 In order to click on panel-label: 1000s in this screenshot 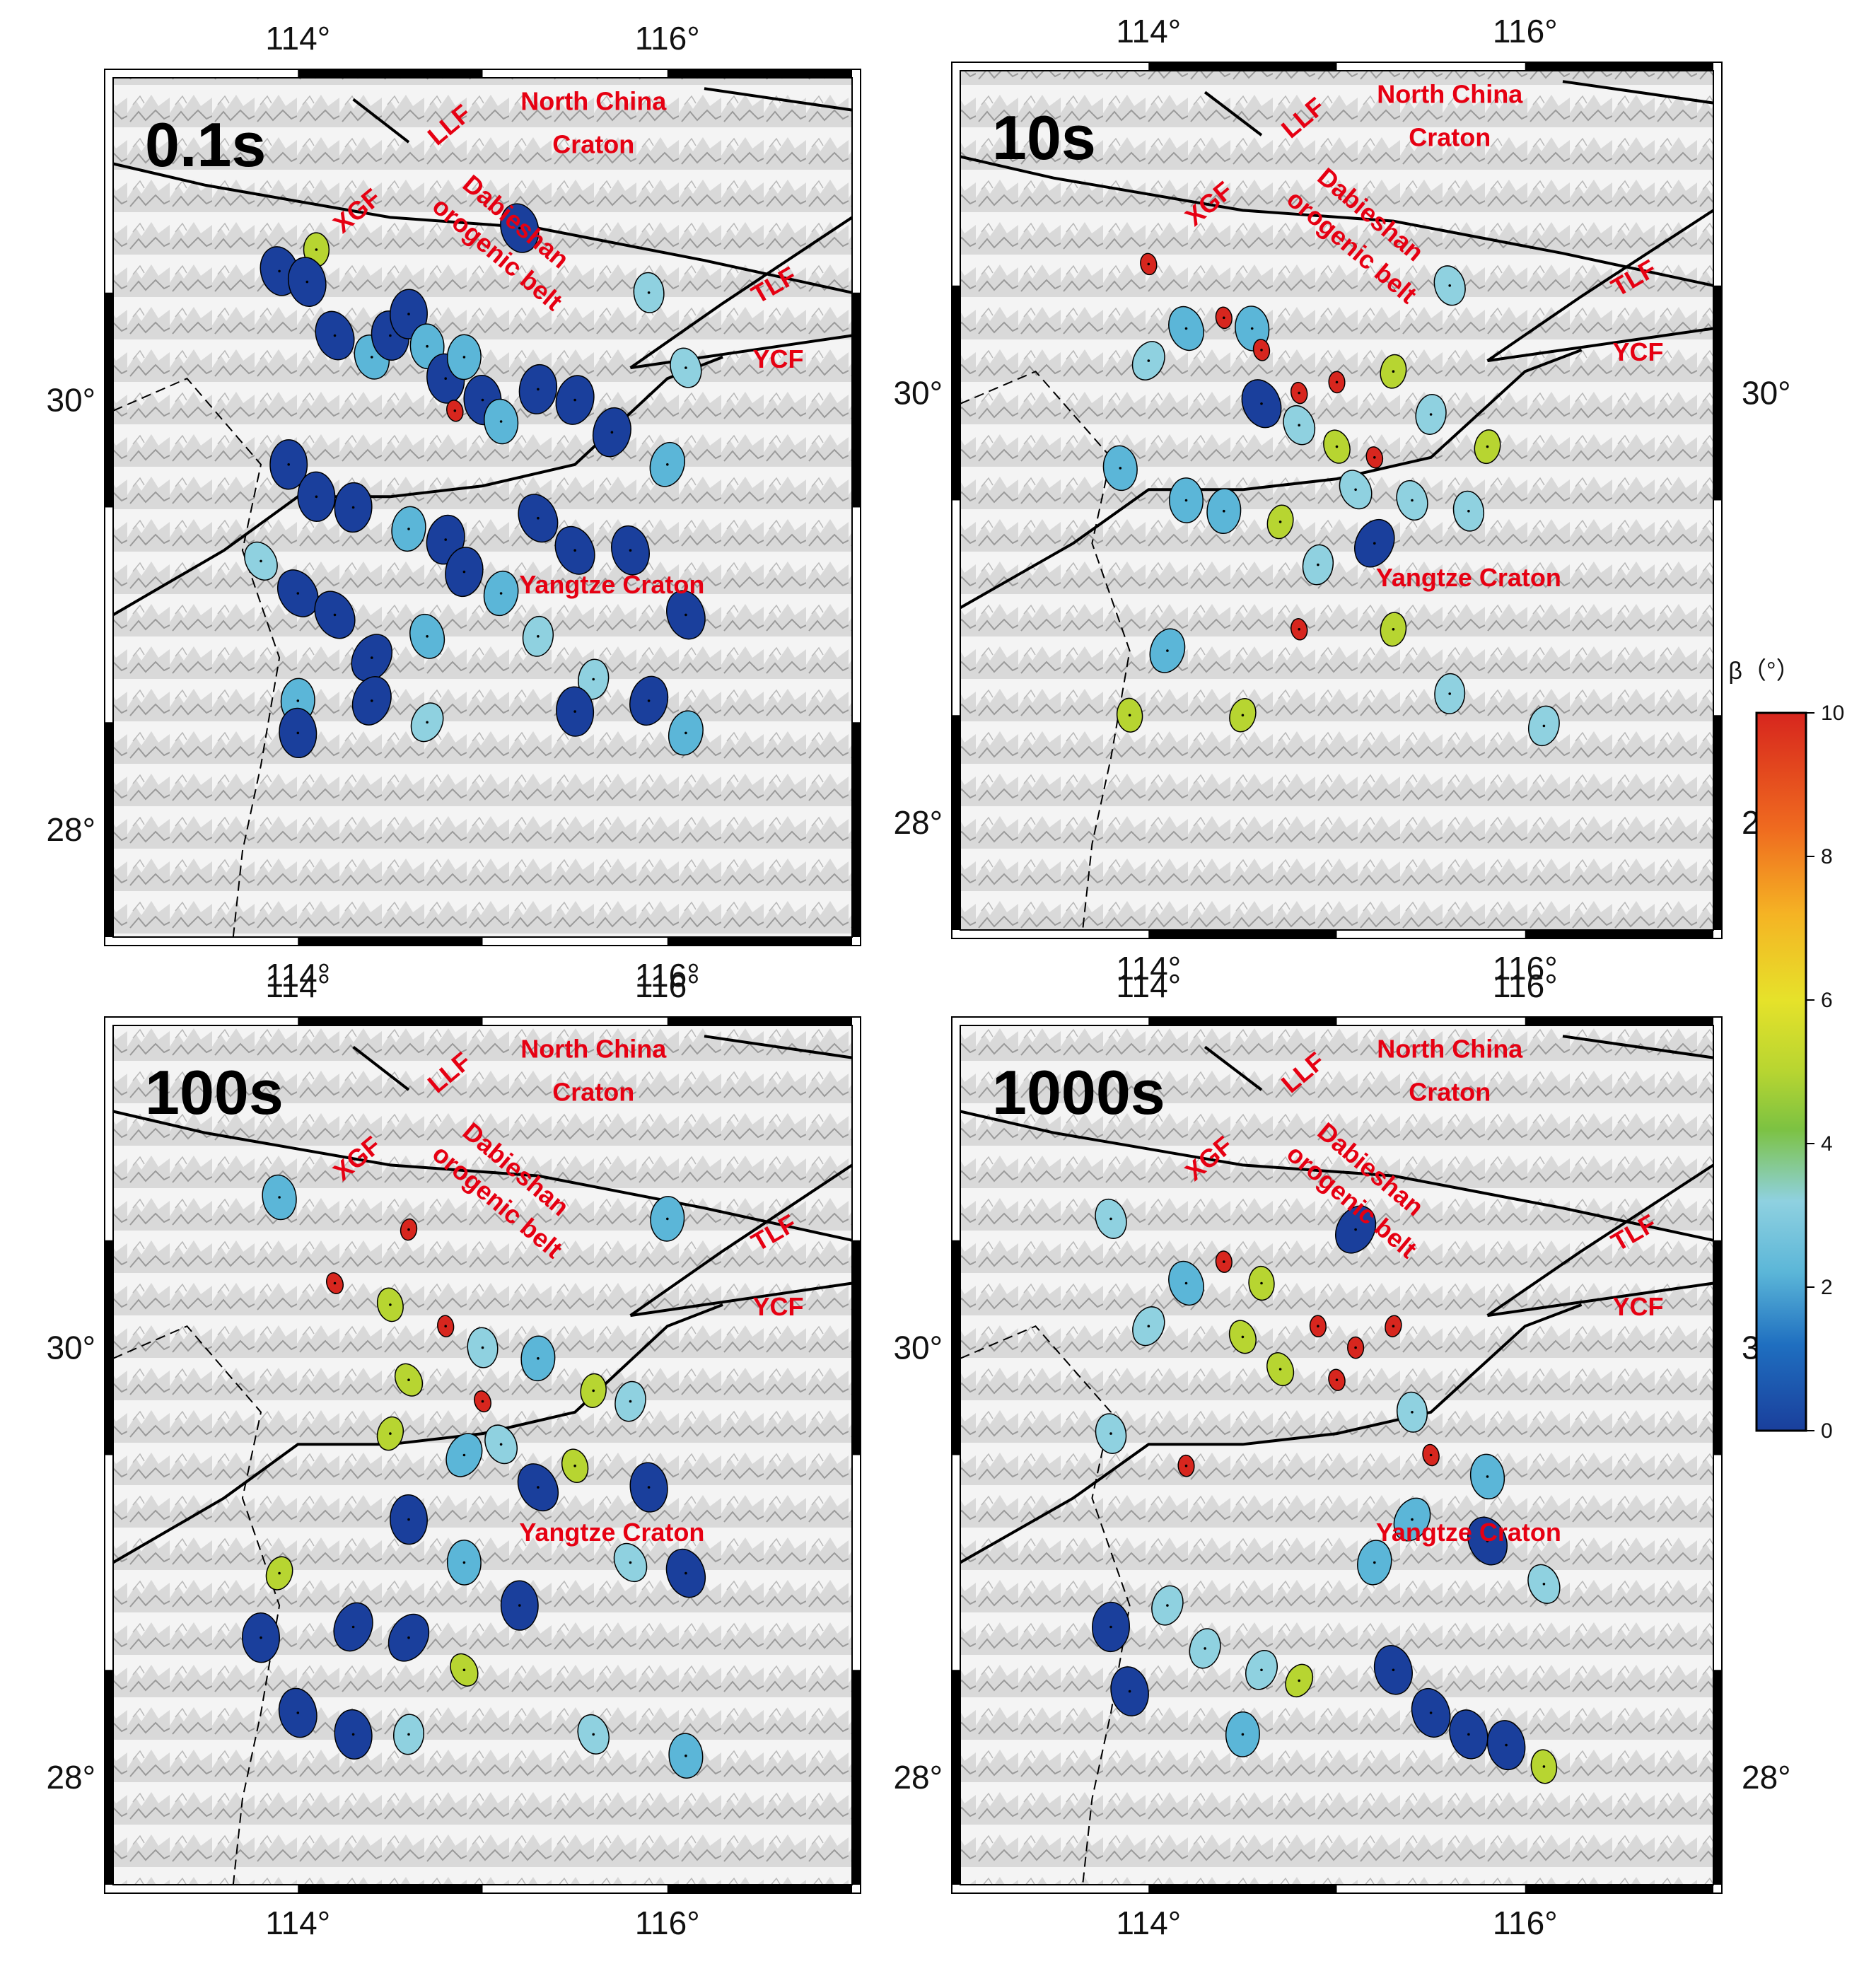, I will do `click(1078, 1092)`.